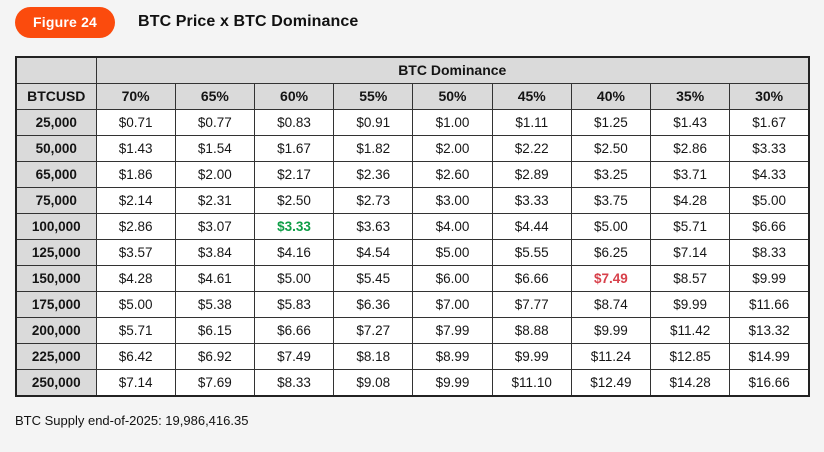 This screenshot has width=824, height=452. I want to click on market-cap-cell: $2.73, so click(373, 200).